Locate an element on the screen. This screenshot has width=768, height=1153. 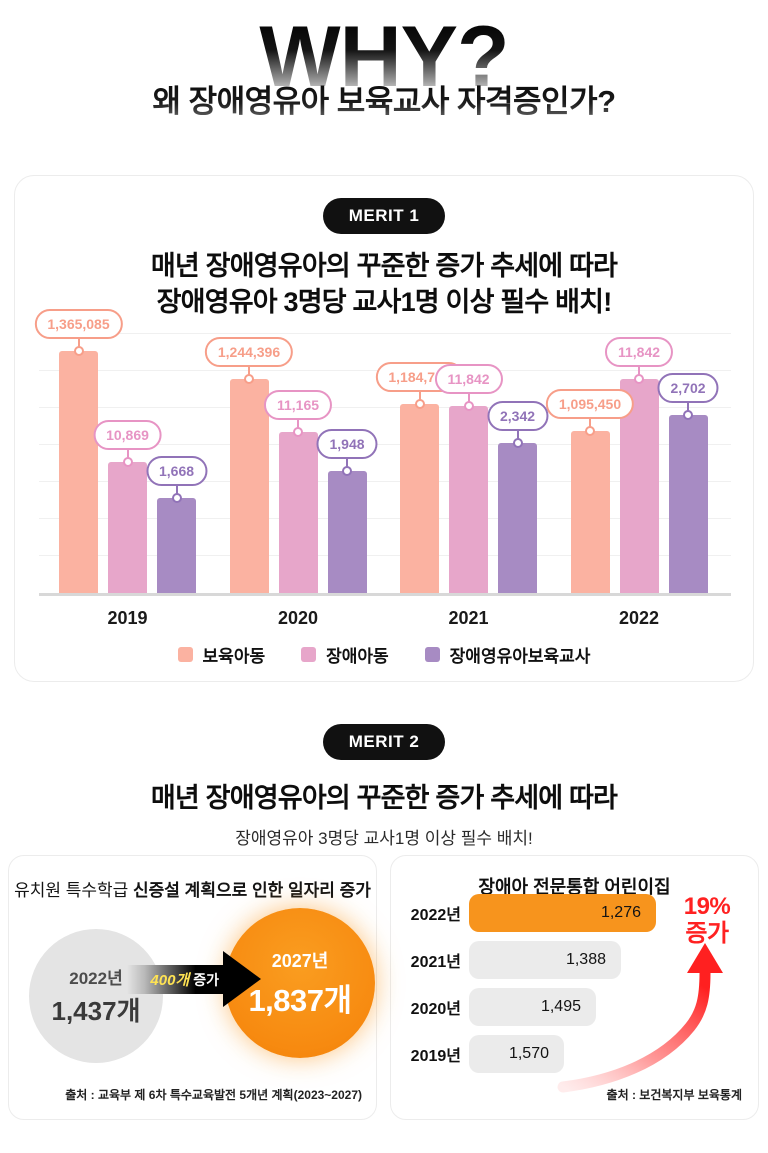
bar-value-label-장애영유아보육교사-2022: 2,702 is located at coordinates (688, 387).